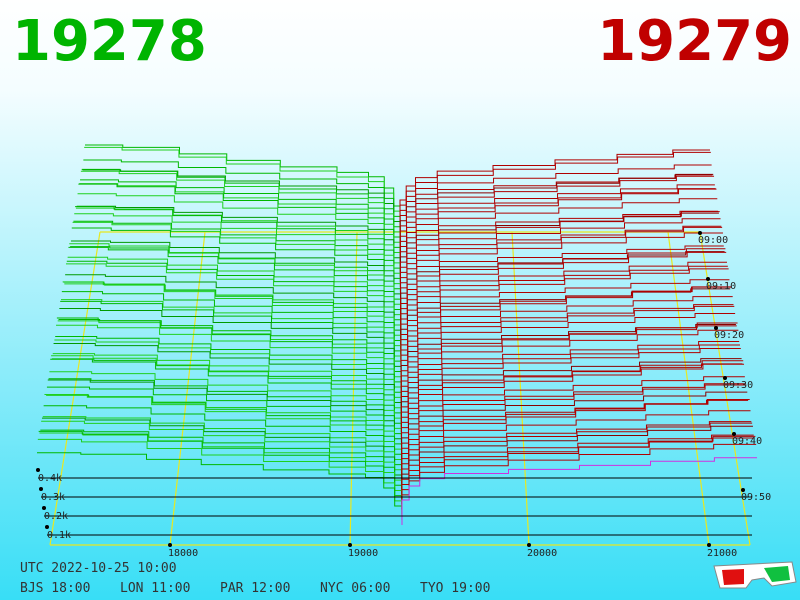  What do you see at coordinates (747, 441) in the screenshot?
I see `time-tick-label: 09:40` at bounding box center [747, 441].